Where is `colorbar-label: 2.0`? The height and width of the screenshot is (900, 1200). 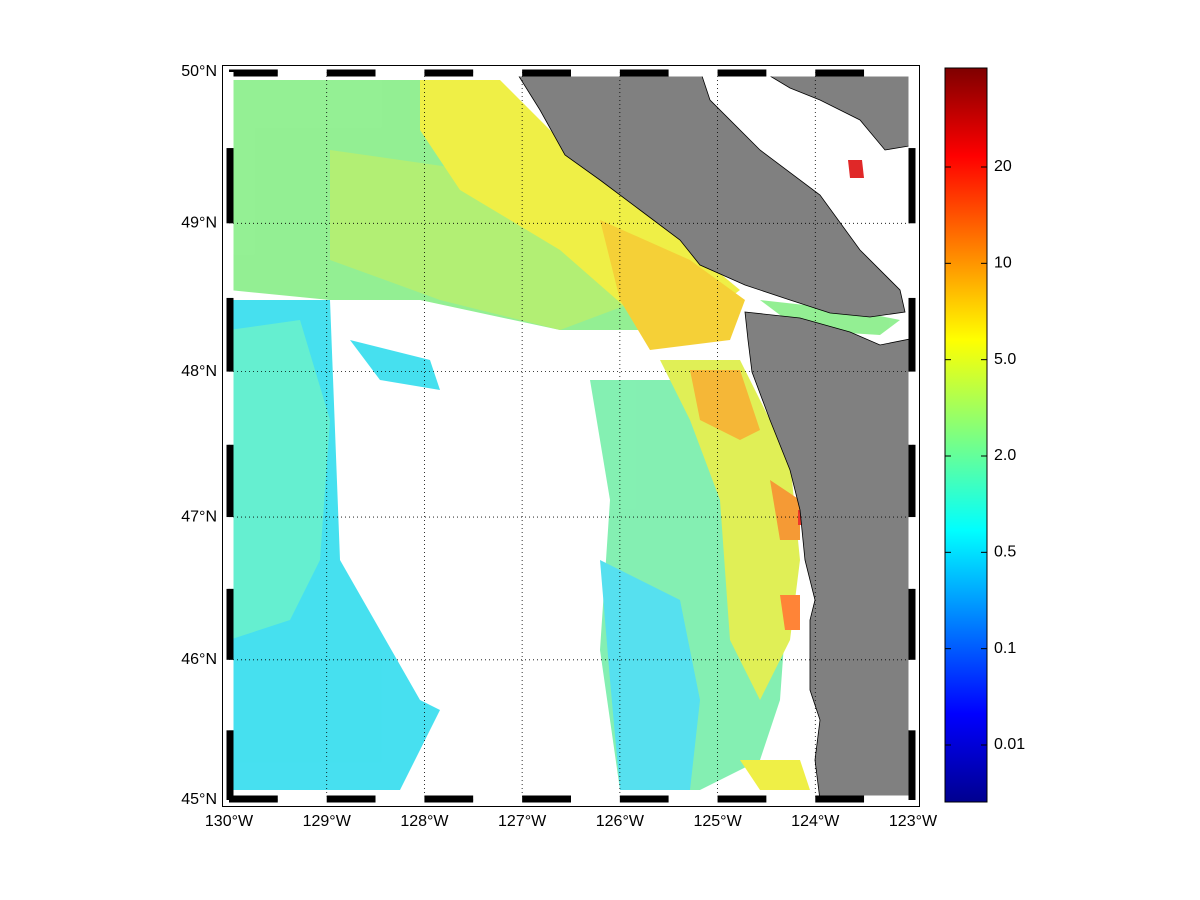 colorbar-label: 2.0 is located at coordinates (1005, 455).